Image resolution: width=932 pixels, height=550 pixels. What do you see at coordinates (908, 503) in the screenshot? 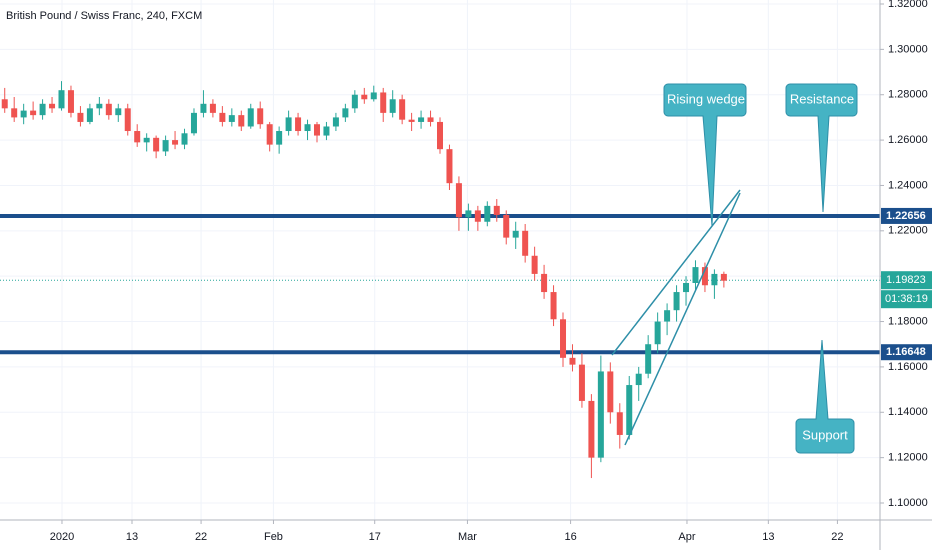
I see `y-tick-label: 1.10000` at bounding box center [908, 503].